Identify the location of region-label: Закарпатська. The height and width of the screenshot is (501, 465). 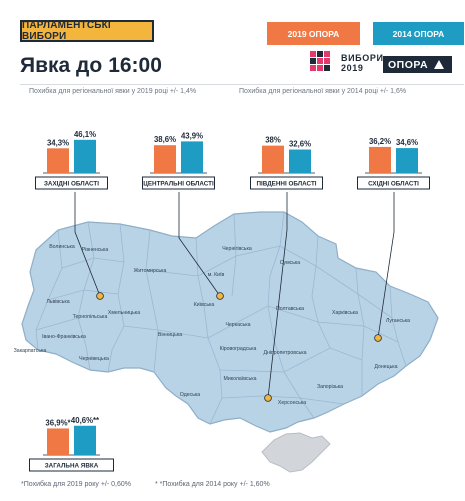
(30, 351).